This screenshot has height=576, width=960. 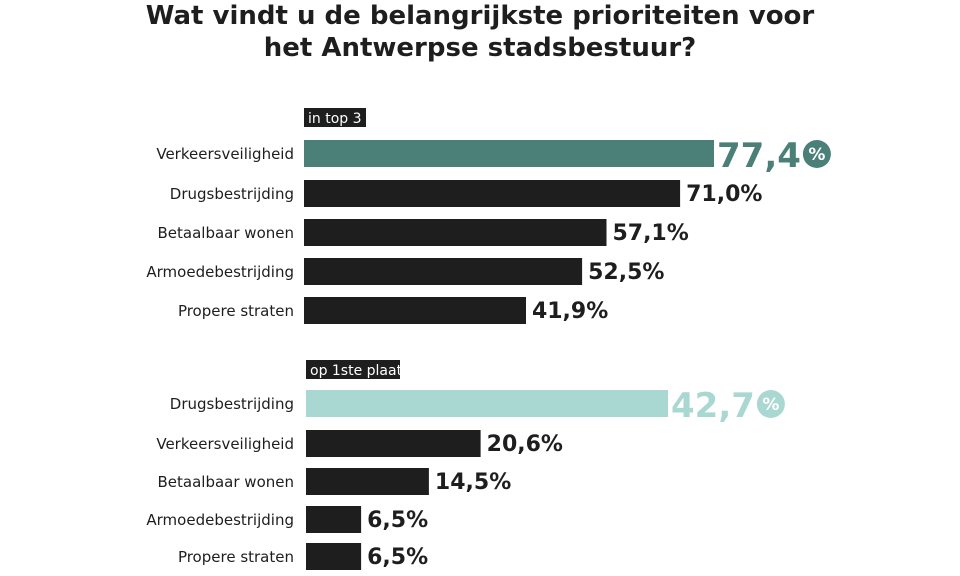 I want to click on value-label: 41,9%, so click(x=570, y=311).